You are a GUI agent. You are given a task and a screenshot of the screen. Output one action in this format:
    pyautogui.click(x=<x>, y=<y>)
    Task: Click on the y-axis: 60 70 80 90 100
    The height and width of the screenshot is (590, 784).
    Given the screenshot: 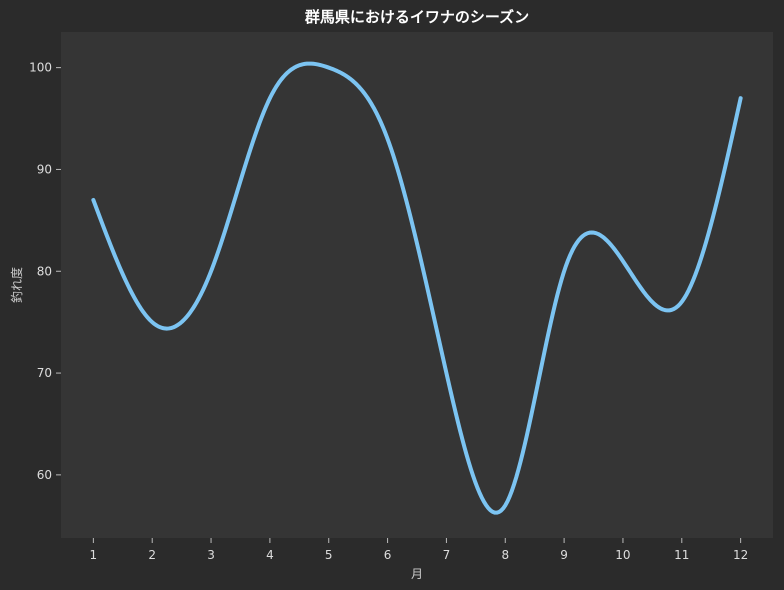 What is the action you would take?
    pyautogui.click(x=45, y=271)
    